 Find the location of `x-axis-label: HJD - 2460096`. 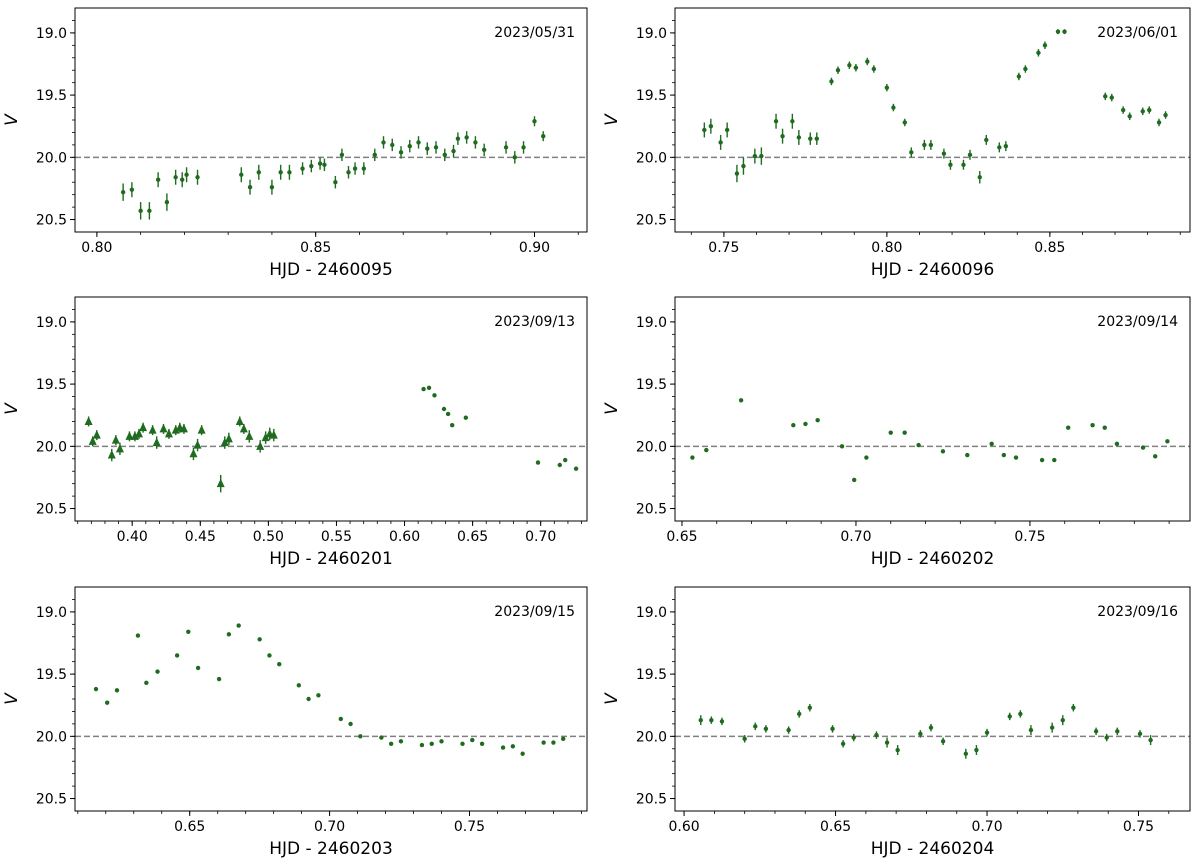

x-axis-label: HJD - 2460096 is located at coordinates (933, 270).